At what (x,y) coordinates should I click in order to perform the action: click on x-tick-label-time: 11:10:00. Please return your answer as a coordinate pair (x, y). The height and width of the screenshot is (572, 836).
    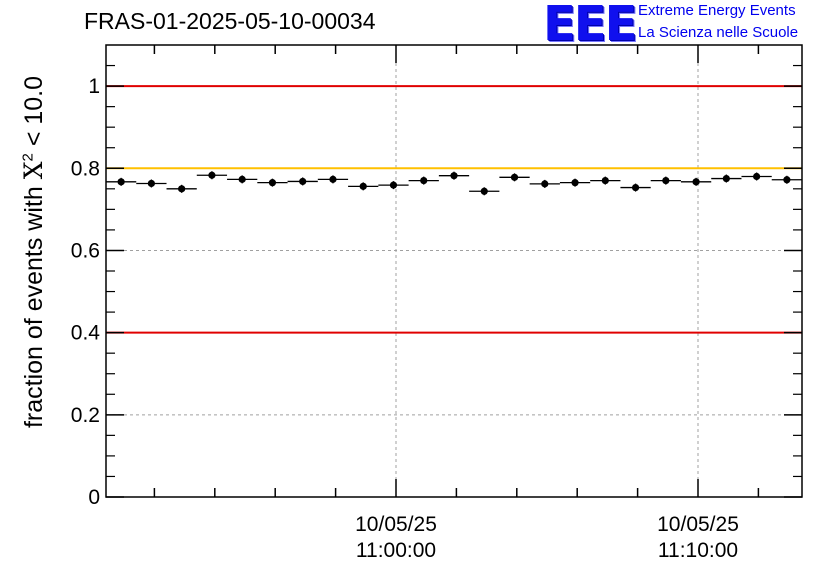
    Looking at the image, I should click on (698, 550).